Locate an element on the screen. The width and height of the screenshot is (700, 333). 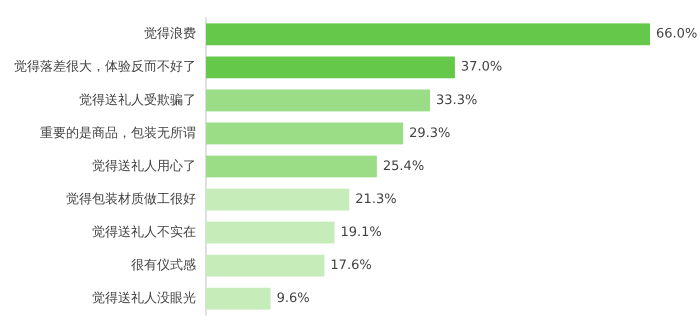
y-tick-label: 觉得送礼人没眼光 is located at coordinates (144, 298).